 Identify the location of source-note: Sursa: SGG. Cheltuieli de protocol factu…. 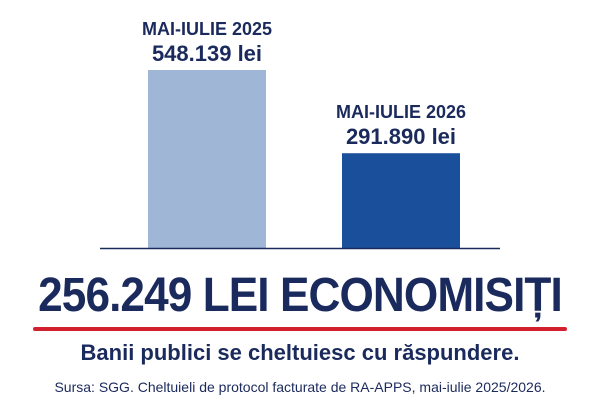
(300, 387).